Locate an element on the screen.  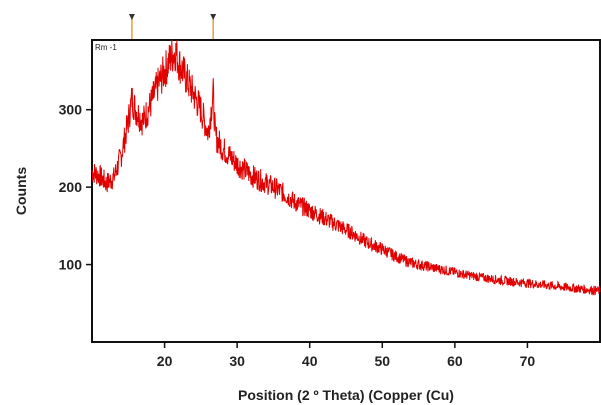
x-tick-label: 30 is located at coordinates (237, 361).